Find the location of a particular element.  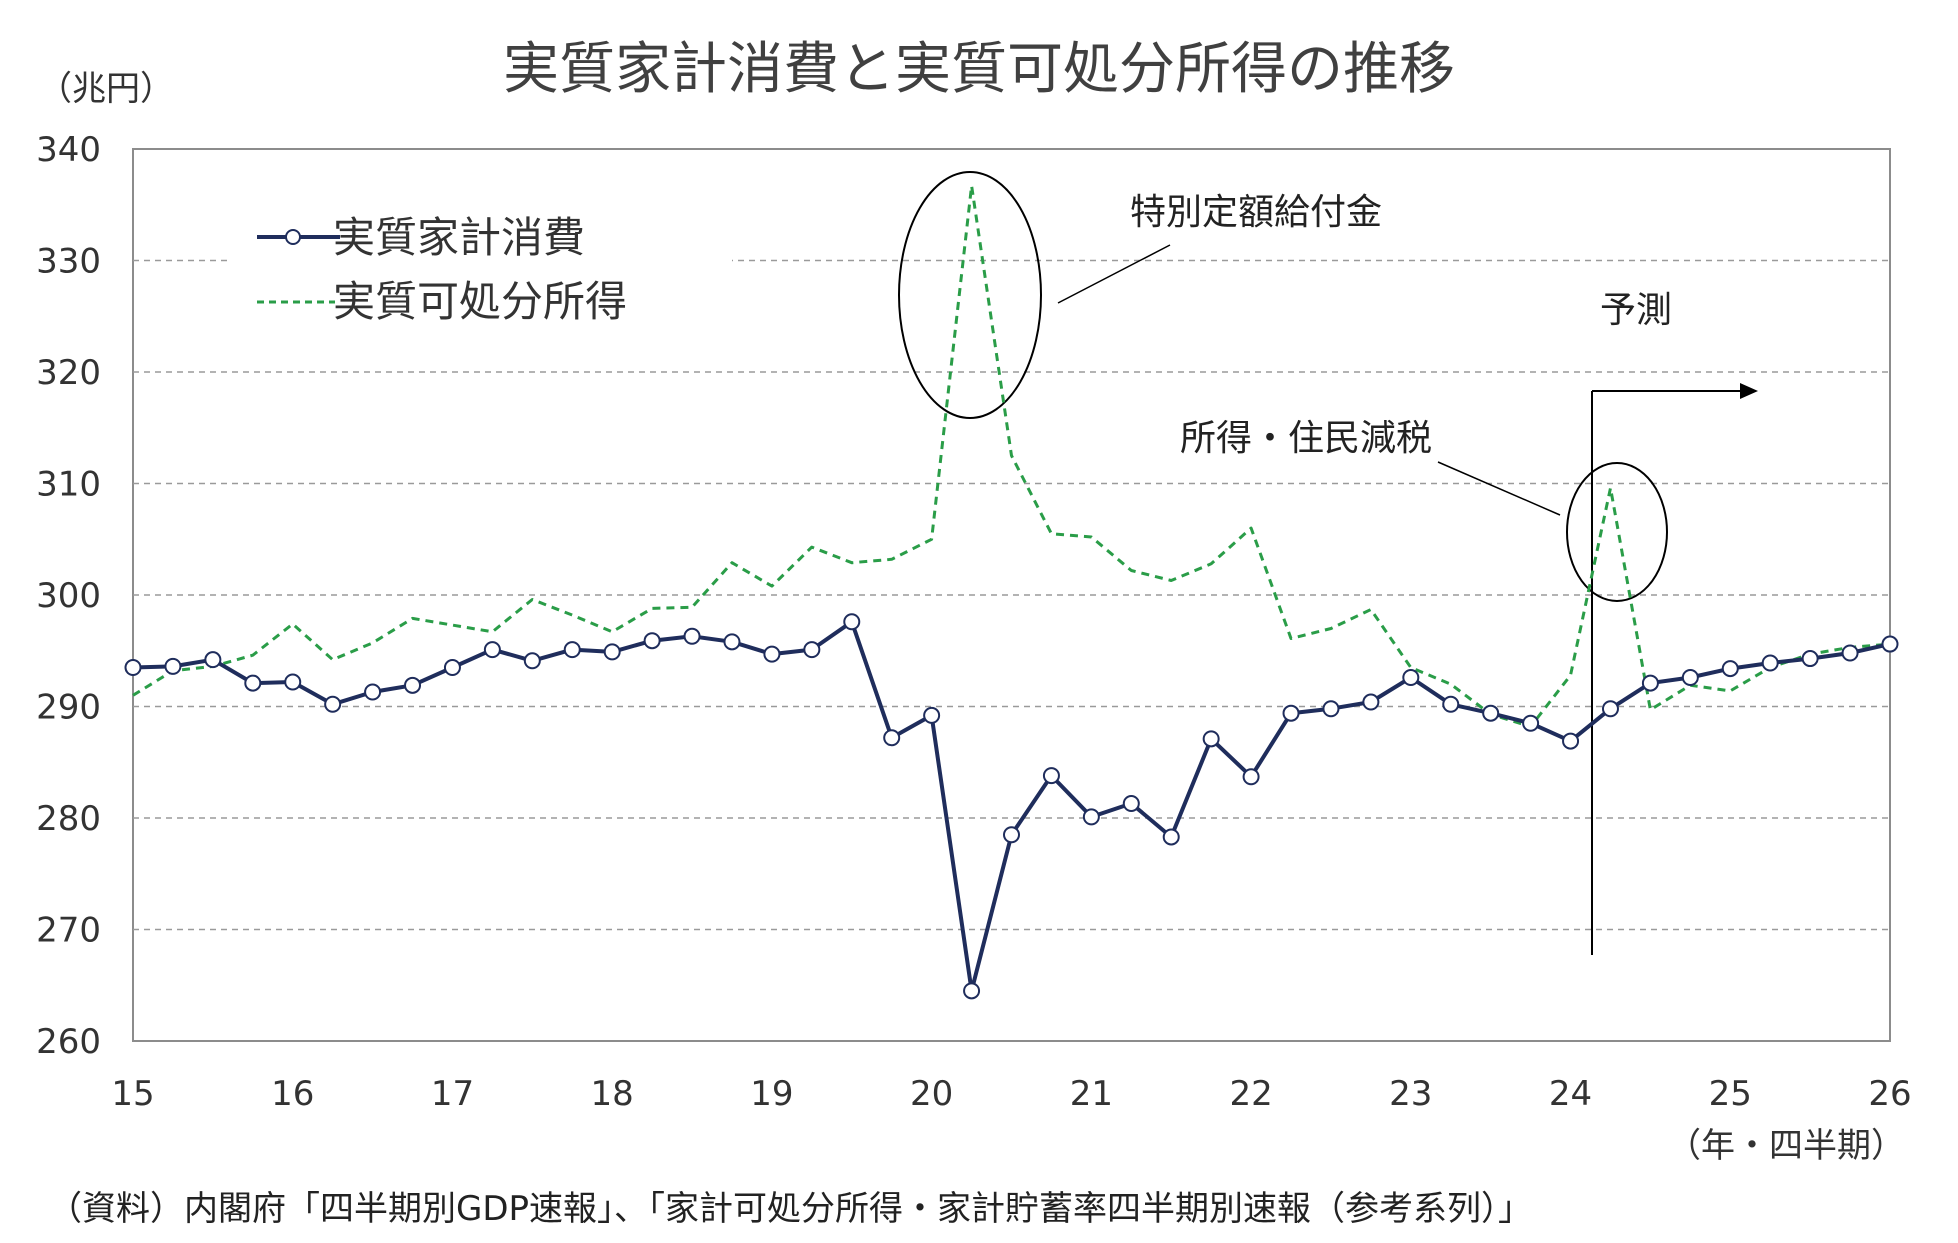

tax-cut-ellipse is located at coordinates (1617, 532).